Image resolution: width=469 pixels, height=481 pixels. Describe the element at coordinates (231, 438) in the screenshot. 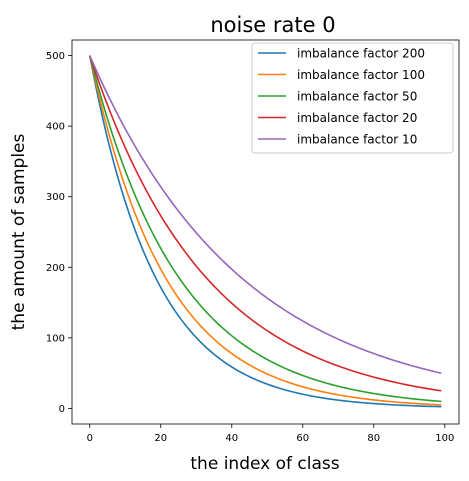

I see `x-tick-label: 40` at that location.